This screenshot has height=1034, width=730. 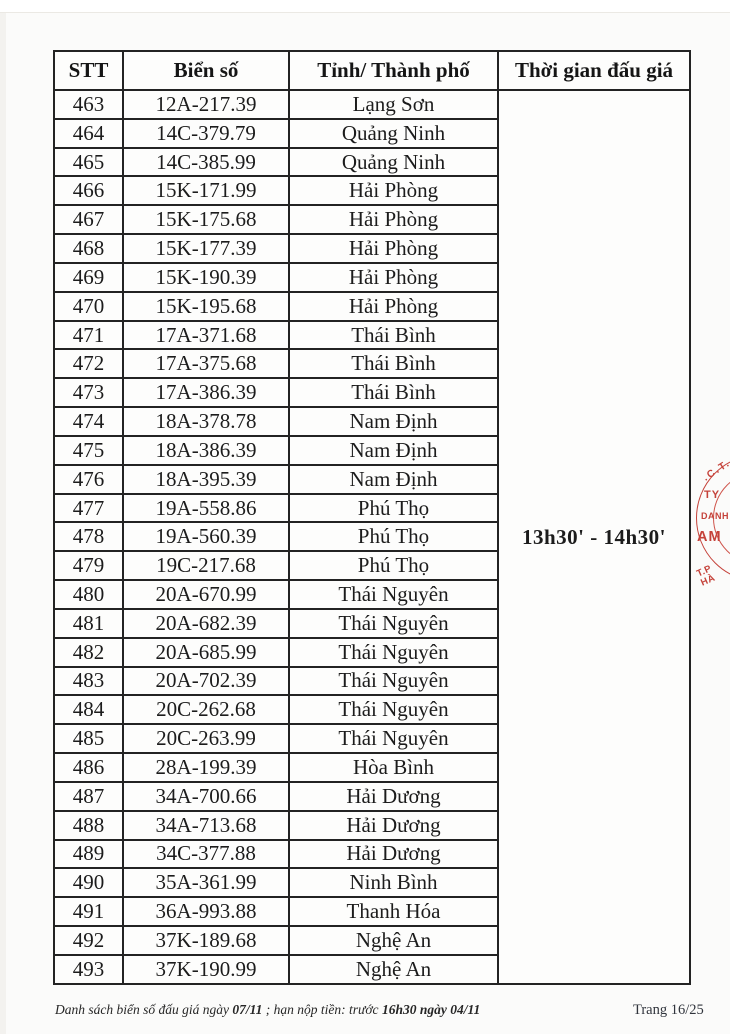 What do you see at coordinates (371, 220) in the screenshot?
I see `table-row: 467 15K-175.68 Hải Phòng` at bounding box center [371, 220].